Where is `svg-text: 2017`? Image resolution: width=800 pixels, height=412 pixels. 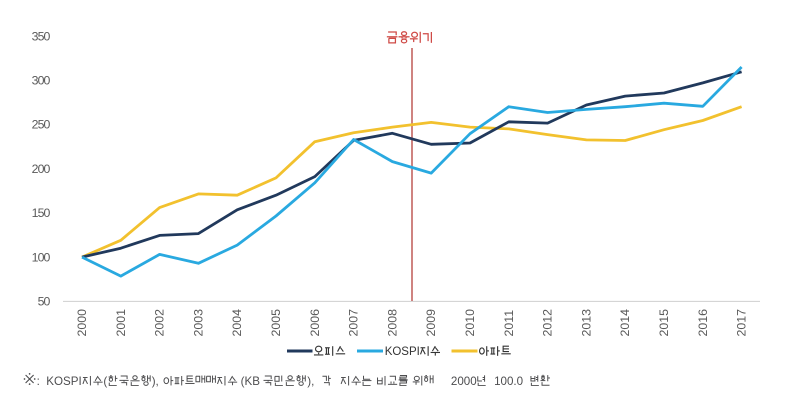 svg-text: 2017 is located at coordinates (742, 323).